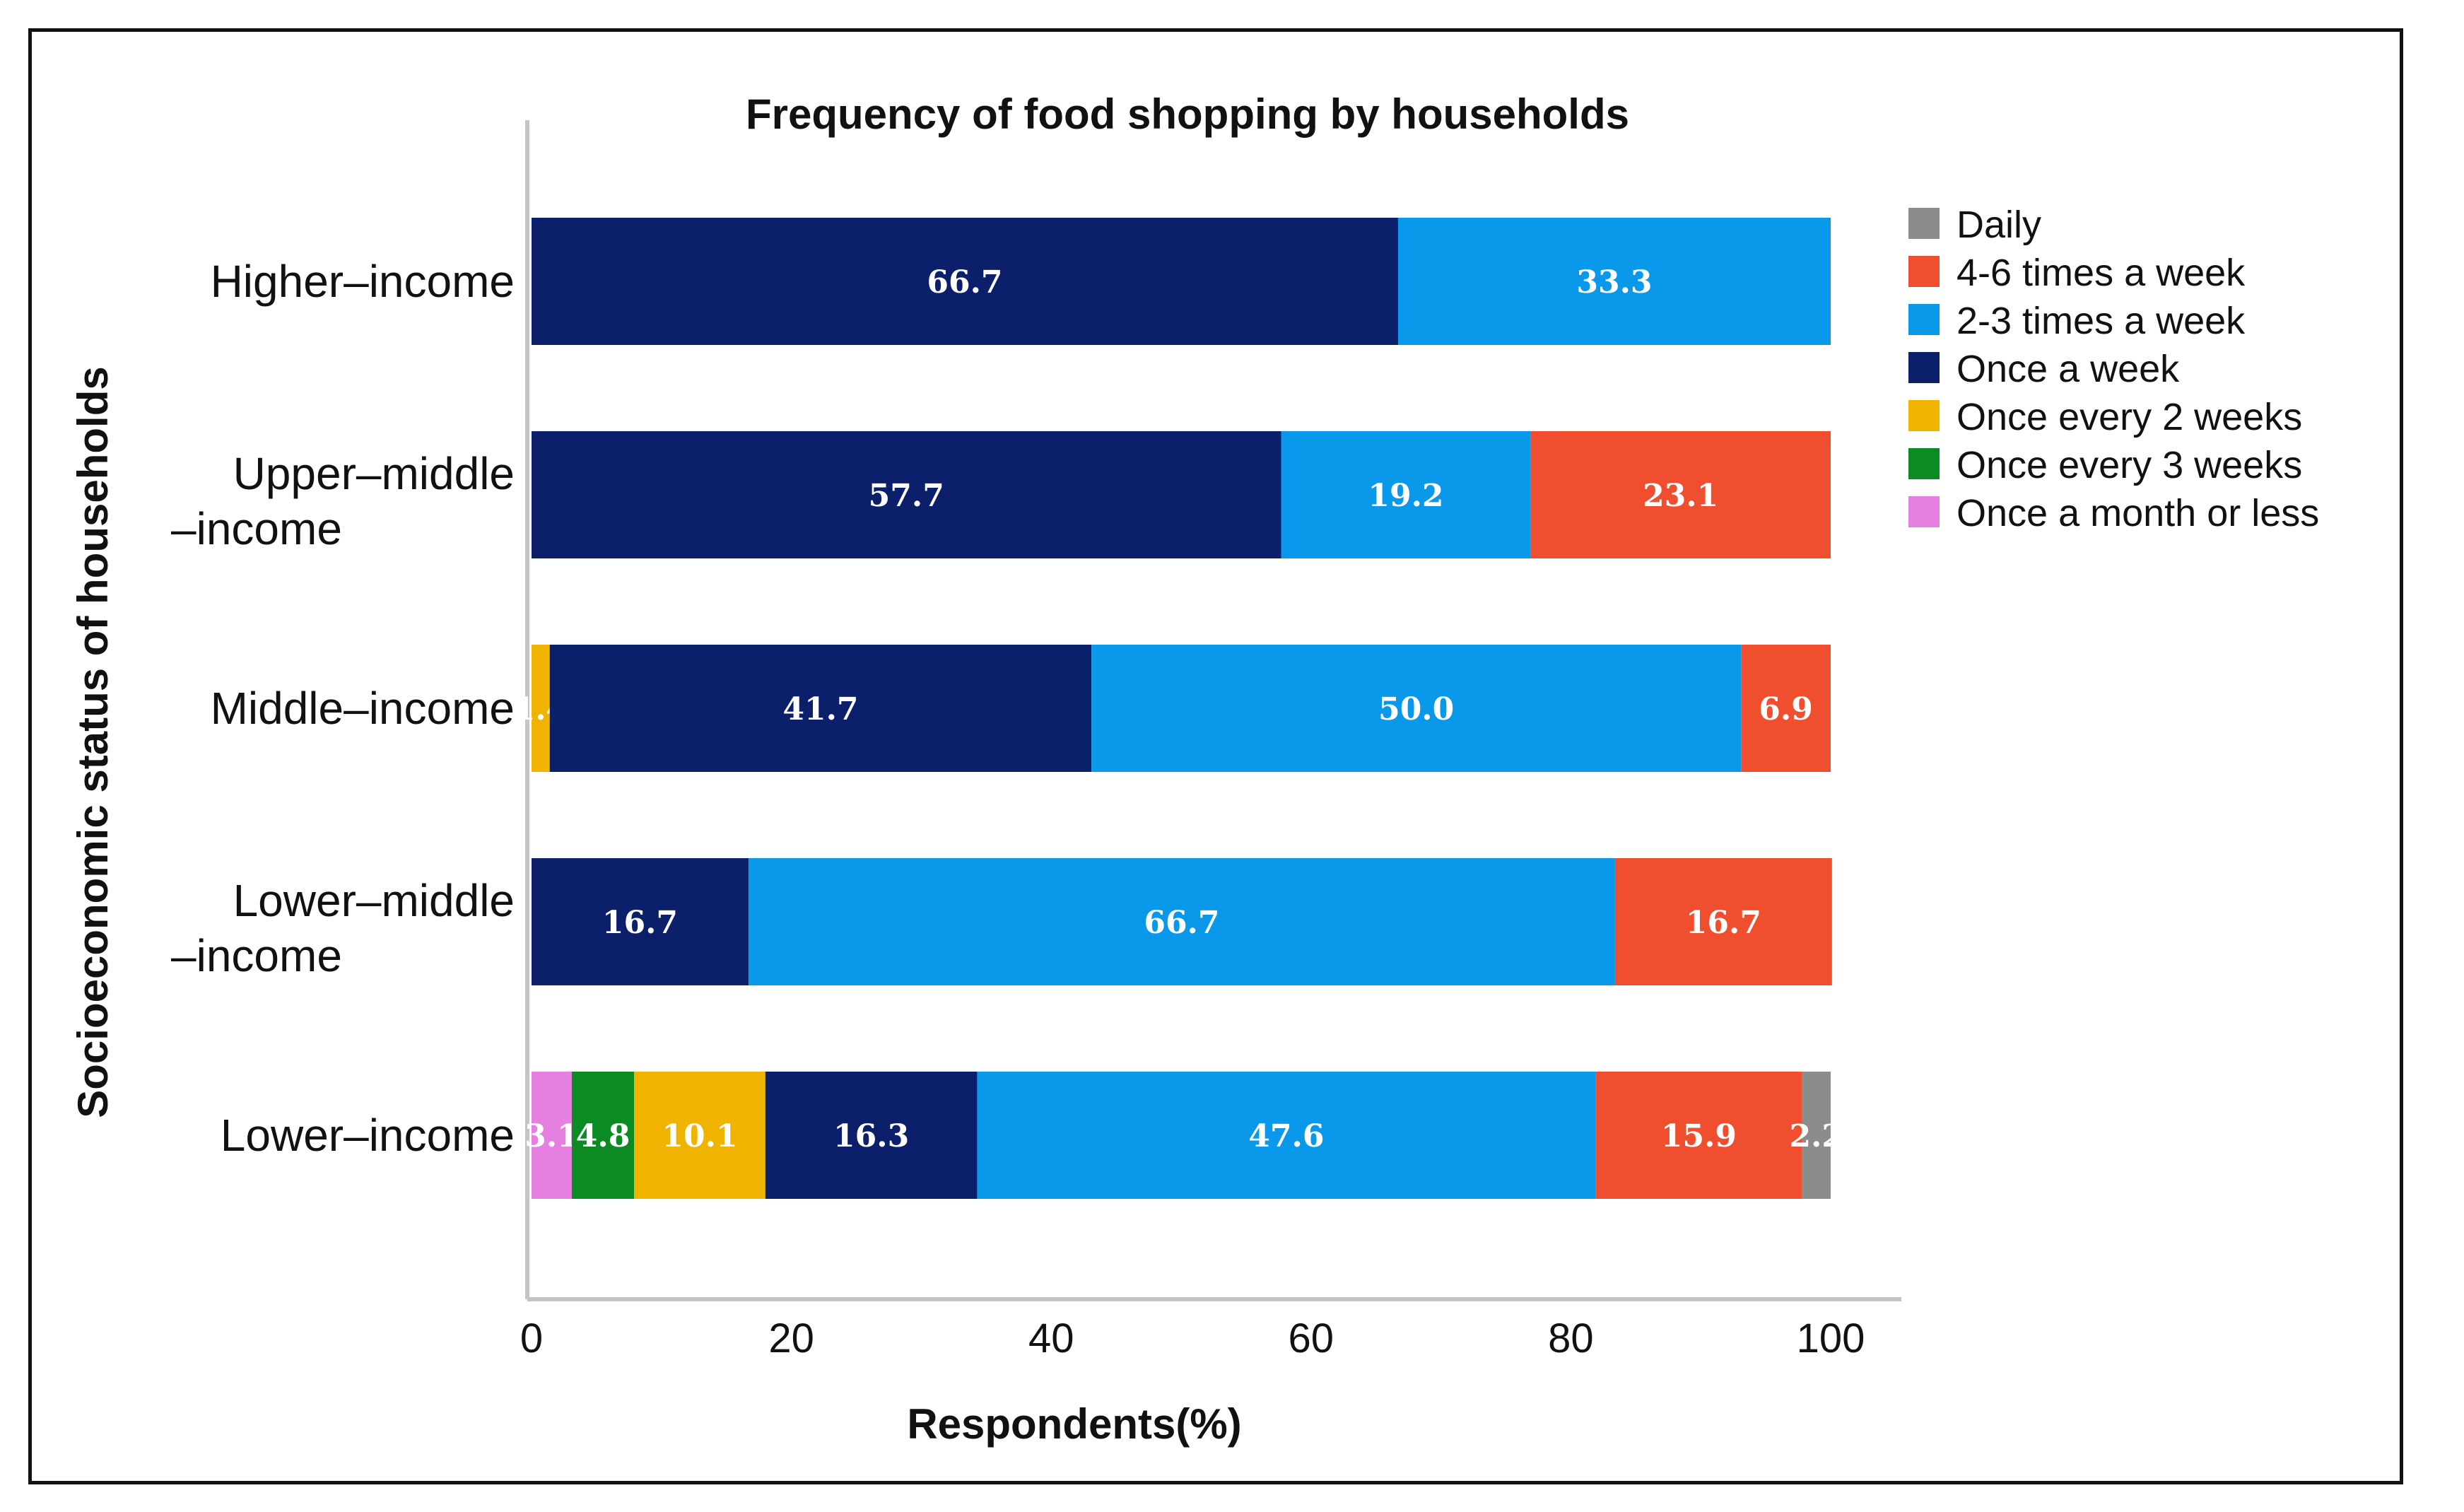 The height and width of the screenshot is (1512, 2464). I want to click on x-tick-label-0: 0, so click(531, 1338).